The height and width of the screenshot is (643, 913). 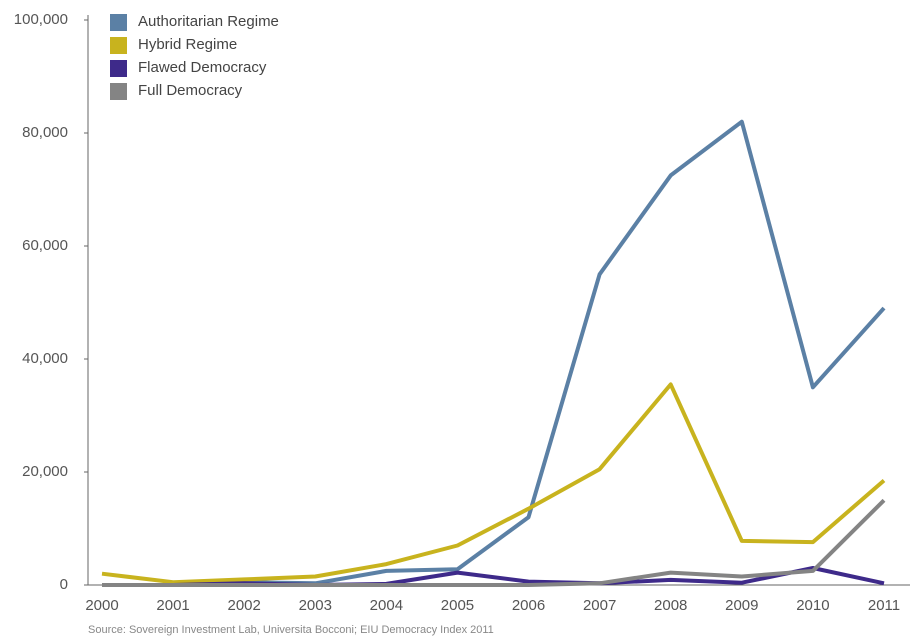 What do you see at coordinates (45, 358) in the screenshot?
I see `y-tick-label: 40,000` at bounding box center [45, 358].